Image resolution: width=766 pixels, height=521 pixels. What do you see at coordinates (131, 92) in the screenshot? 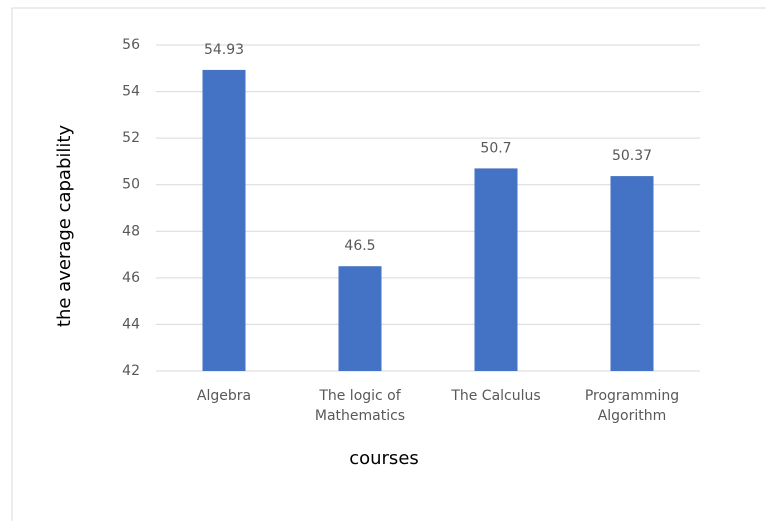
I see `y-tick-label: 54` at bounding box center [131, 92].